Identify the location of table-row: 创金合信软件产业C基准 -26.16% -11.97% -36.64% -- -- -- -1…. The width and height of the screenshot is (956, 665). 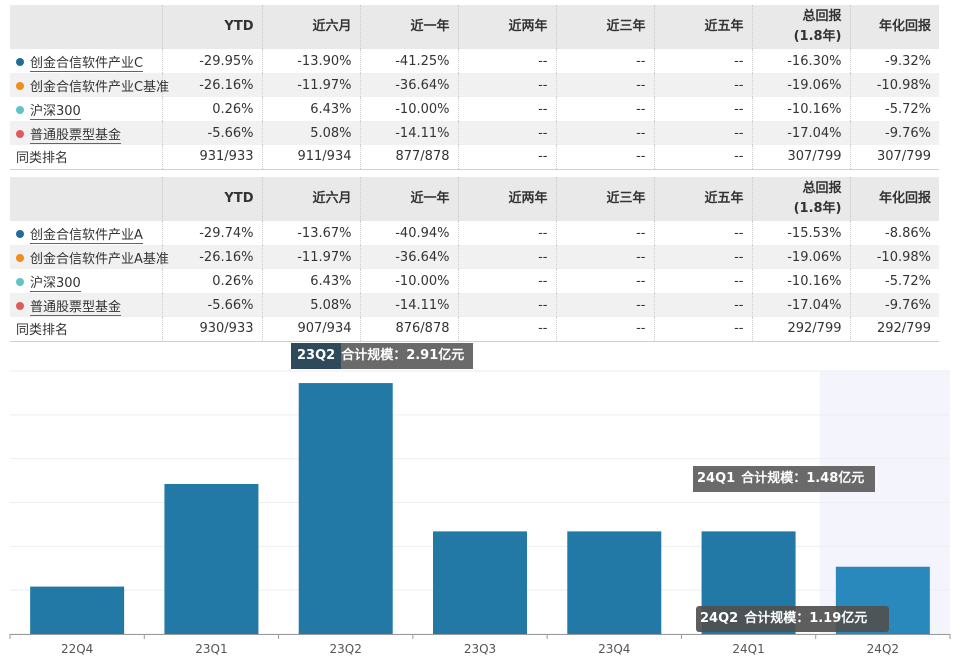
(474, 85).